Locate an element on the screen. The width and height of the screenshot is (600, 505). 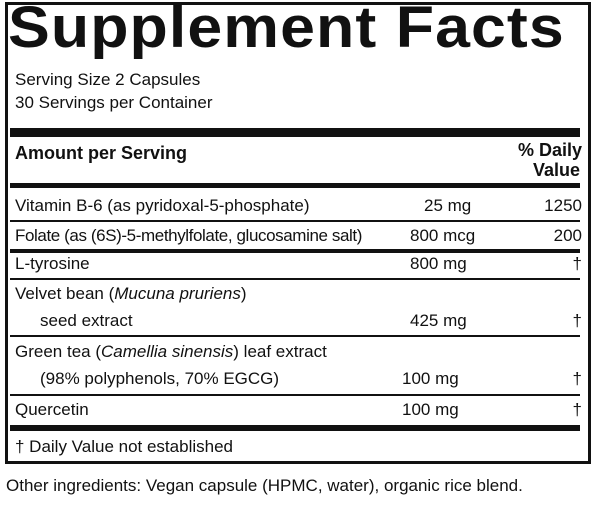
nutrient-name-suffix: ) leaf extract is located at coordinates (280, 351).